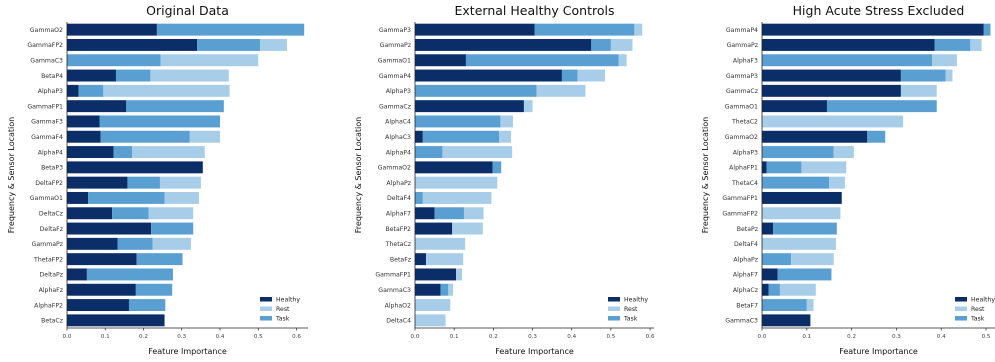 The width and height of the screenshot is (995, 362). What do you see at coordinates (145, 136) in the screenshot?
I see `bar-task-GammaF4` at bounding box center [145, 136].